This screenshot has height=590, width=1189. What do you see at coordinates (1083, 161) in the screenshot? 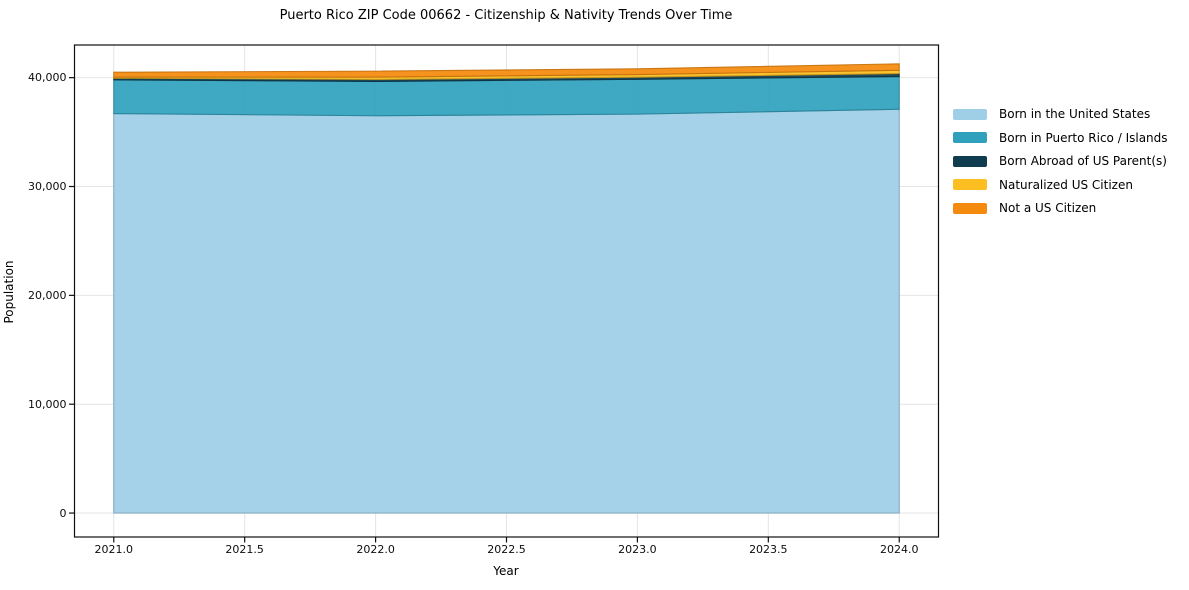
I see `legend-label: Born Abroad of US Parent(s)` at bounding box center [1083, 161].